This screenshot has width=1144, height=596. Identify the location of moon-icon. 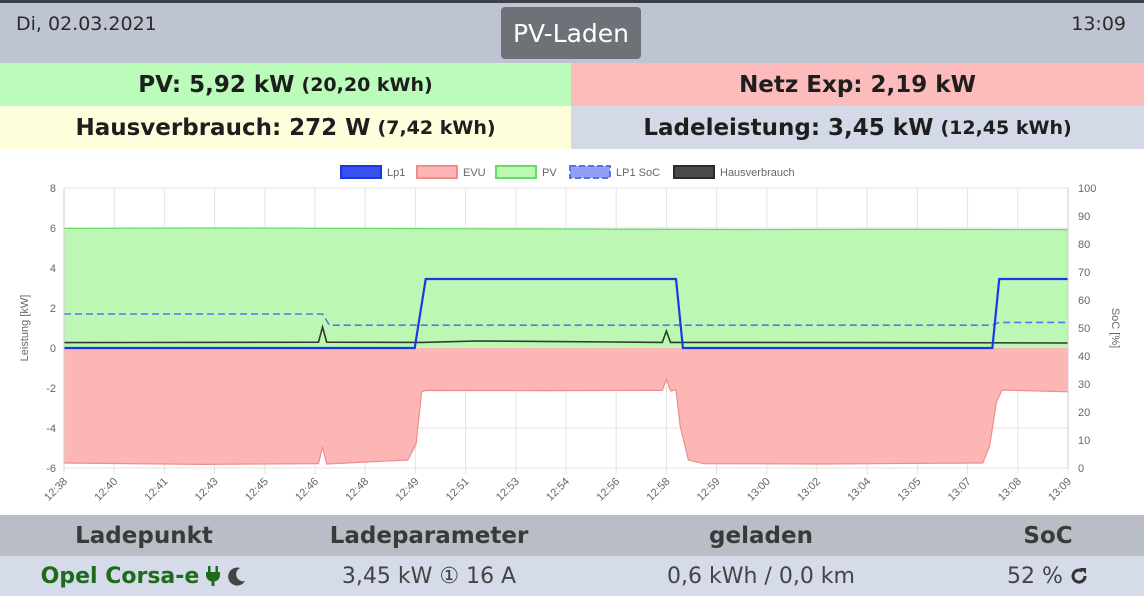
(237, 576).